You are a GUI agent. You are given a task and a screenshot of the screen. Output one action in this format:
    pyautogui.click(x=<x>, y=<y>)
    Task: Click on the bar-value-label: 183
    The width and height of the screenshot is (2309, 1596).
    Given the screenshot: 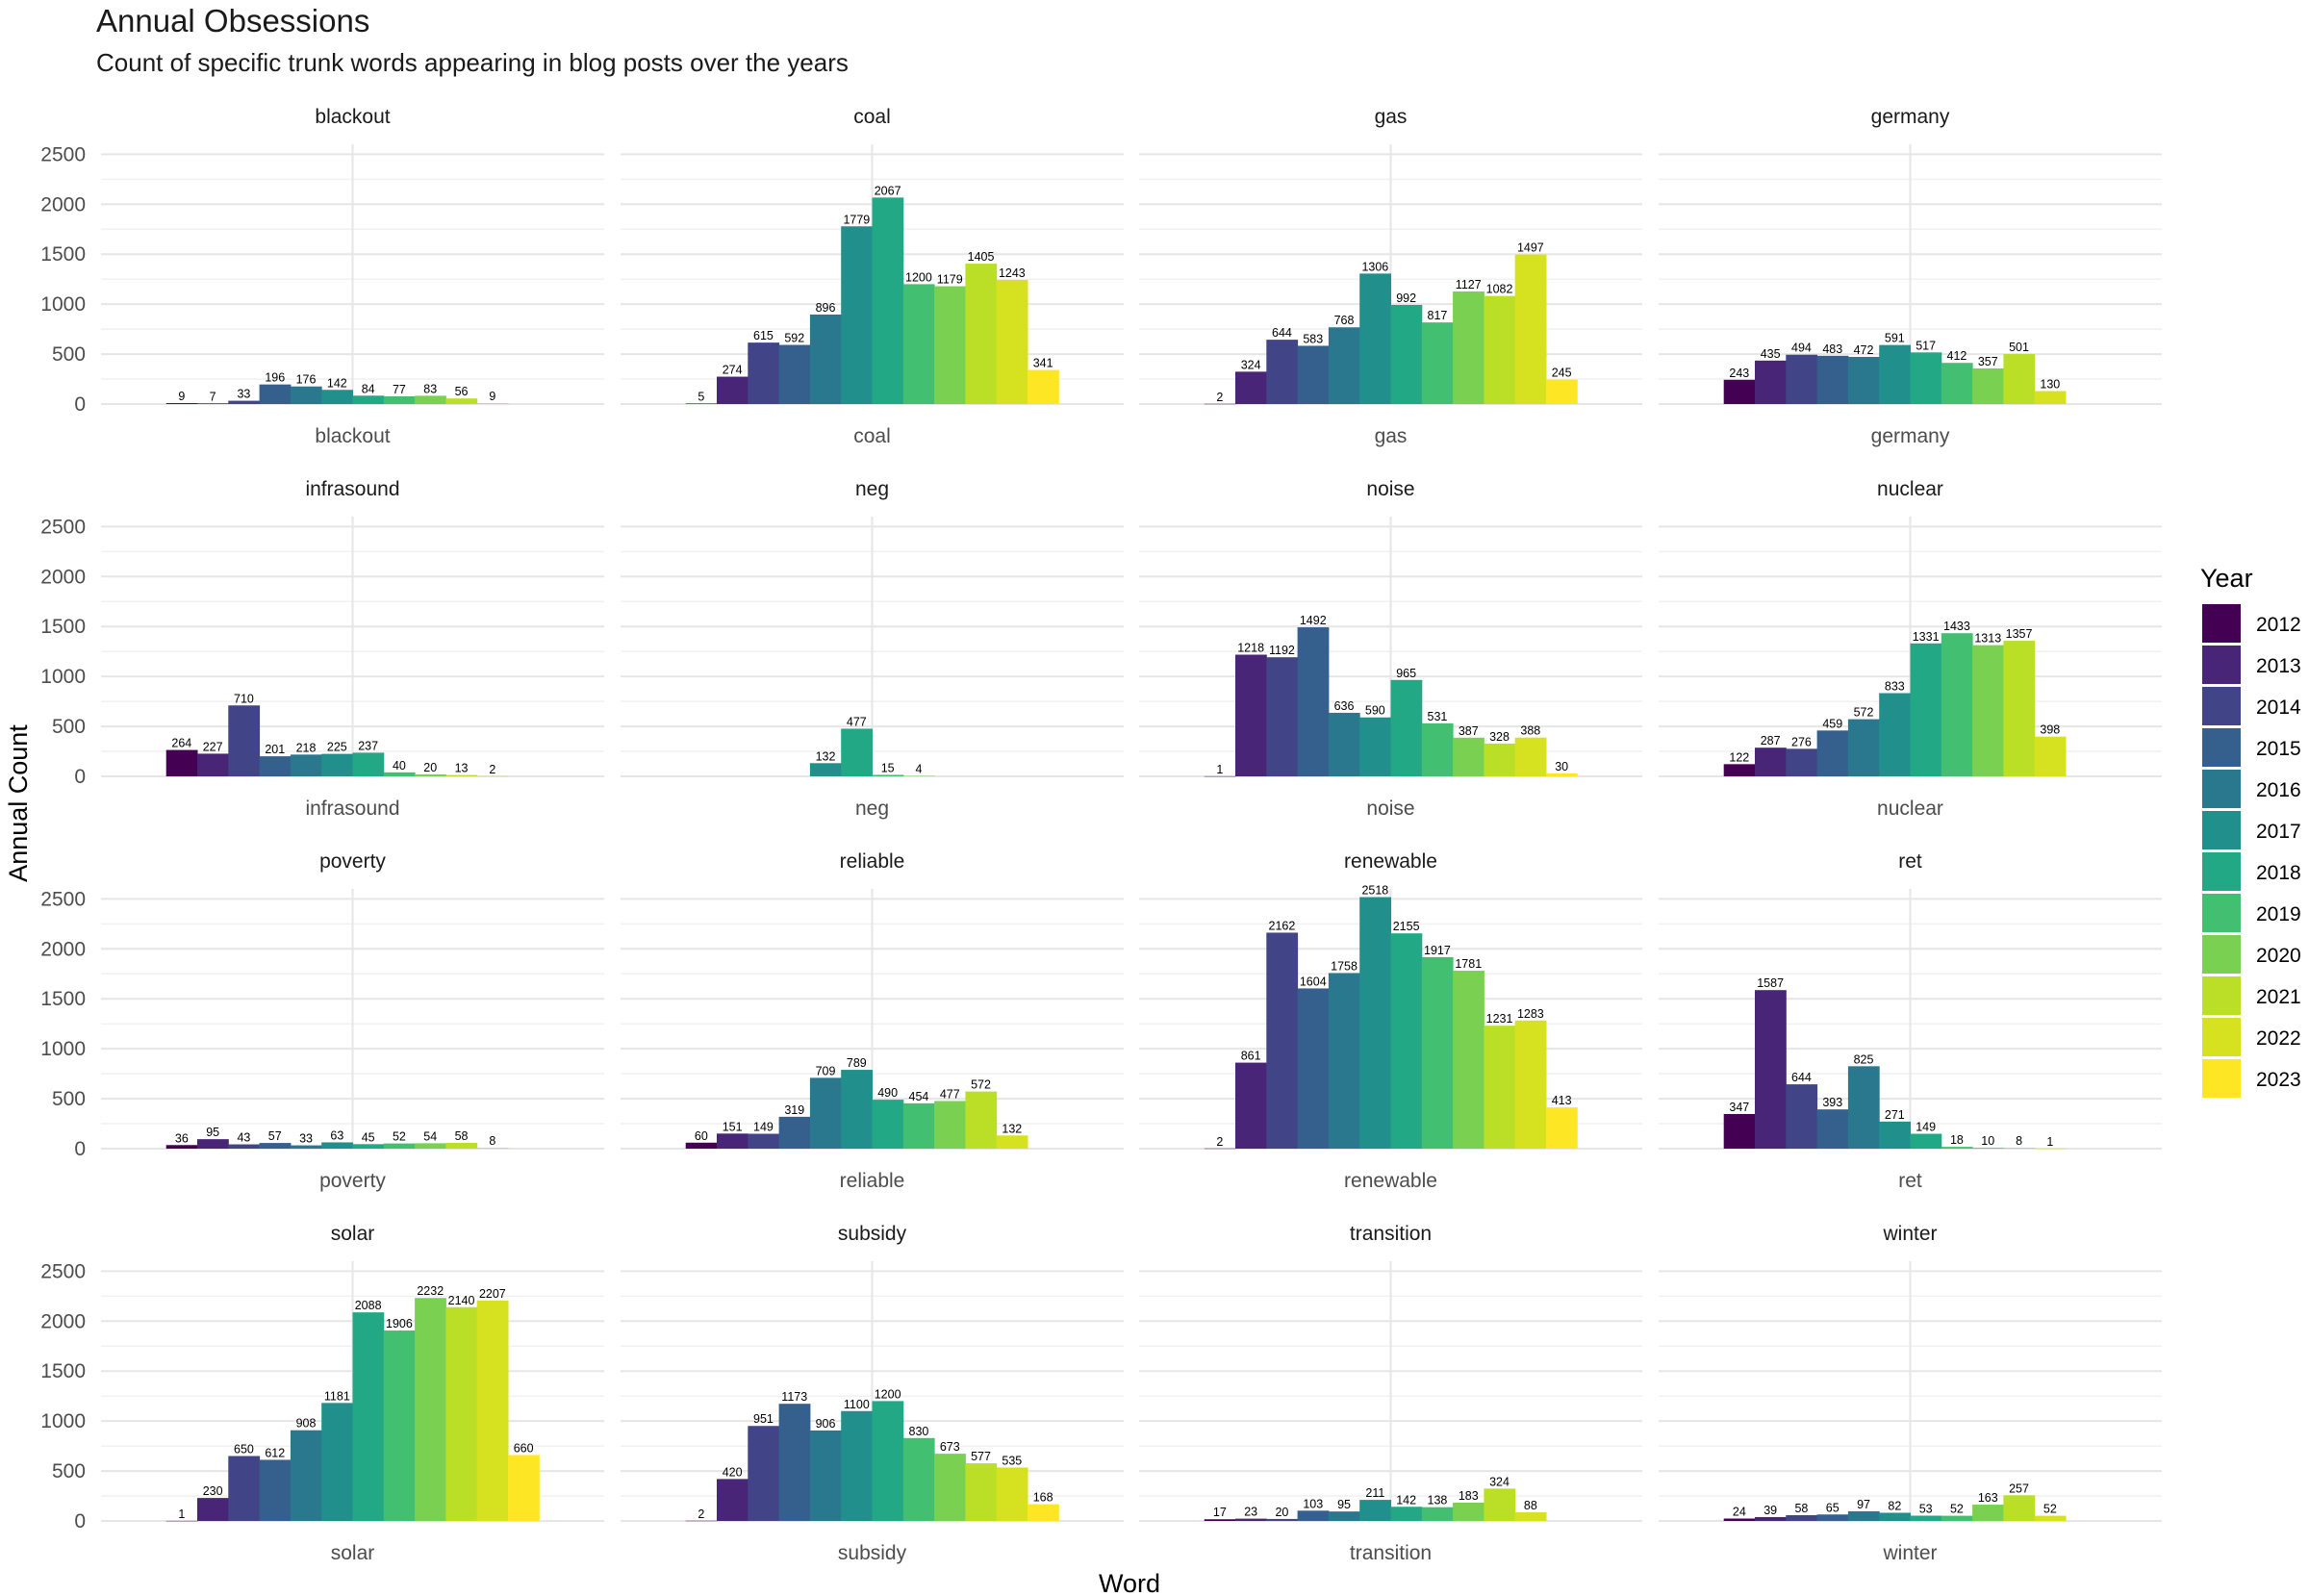 What is the action you would take?
    pyautogui.click(x=1469, y=1496)
    